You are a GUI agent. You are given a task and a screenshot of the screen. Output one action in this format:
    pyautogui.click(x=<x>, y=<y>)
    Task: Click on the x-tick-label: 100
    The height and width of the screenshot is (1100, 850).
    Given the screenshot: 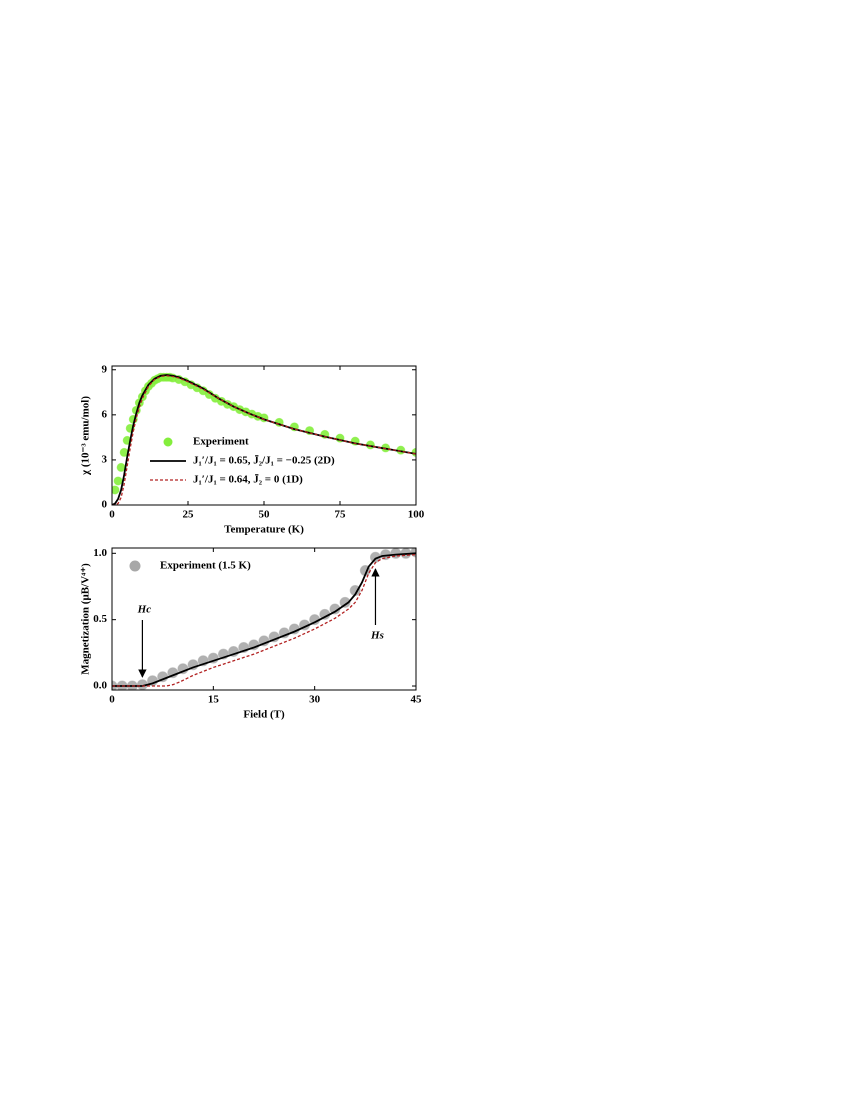 What is the action you would take?
    pyautogui.click(x=416, y=515)
    